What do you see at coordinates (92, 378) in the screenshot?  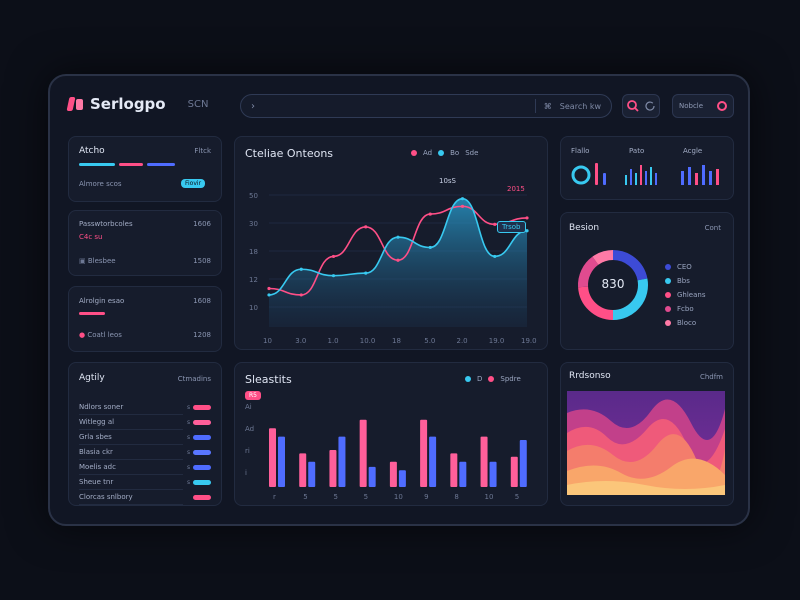 I see `activity-title: Agtily` at bounding box center [92, 378].